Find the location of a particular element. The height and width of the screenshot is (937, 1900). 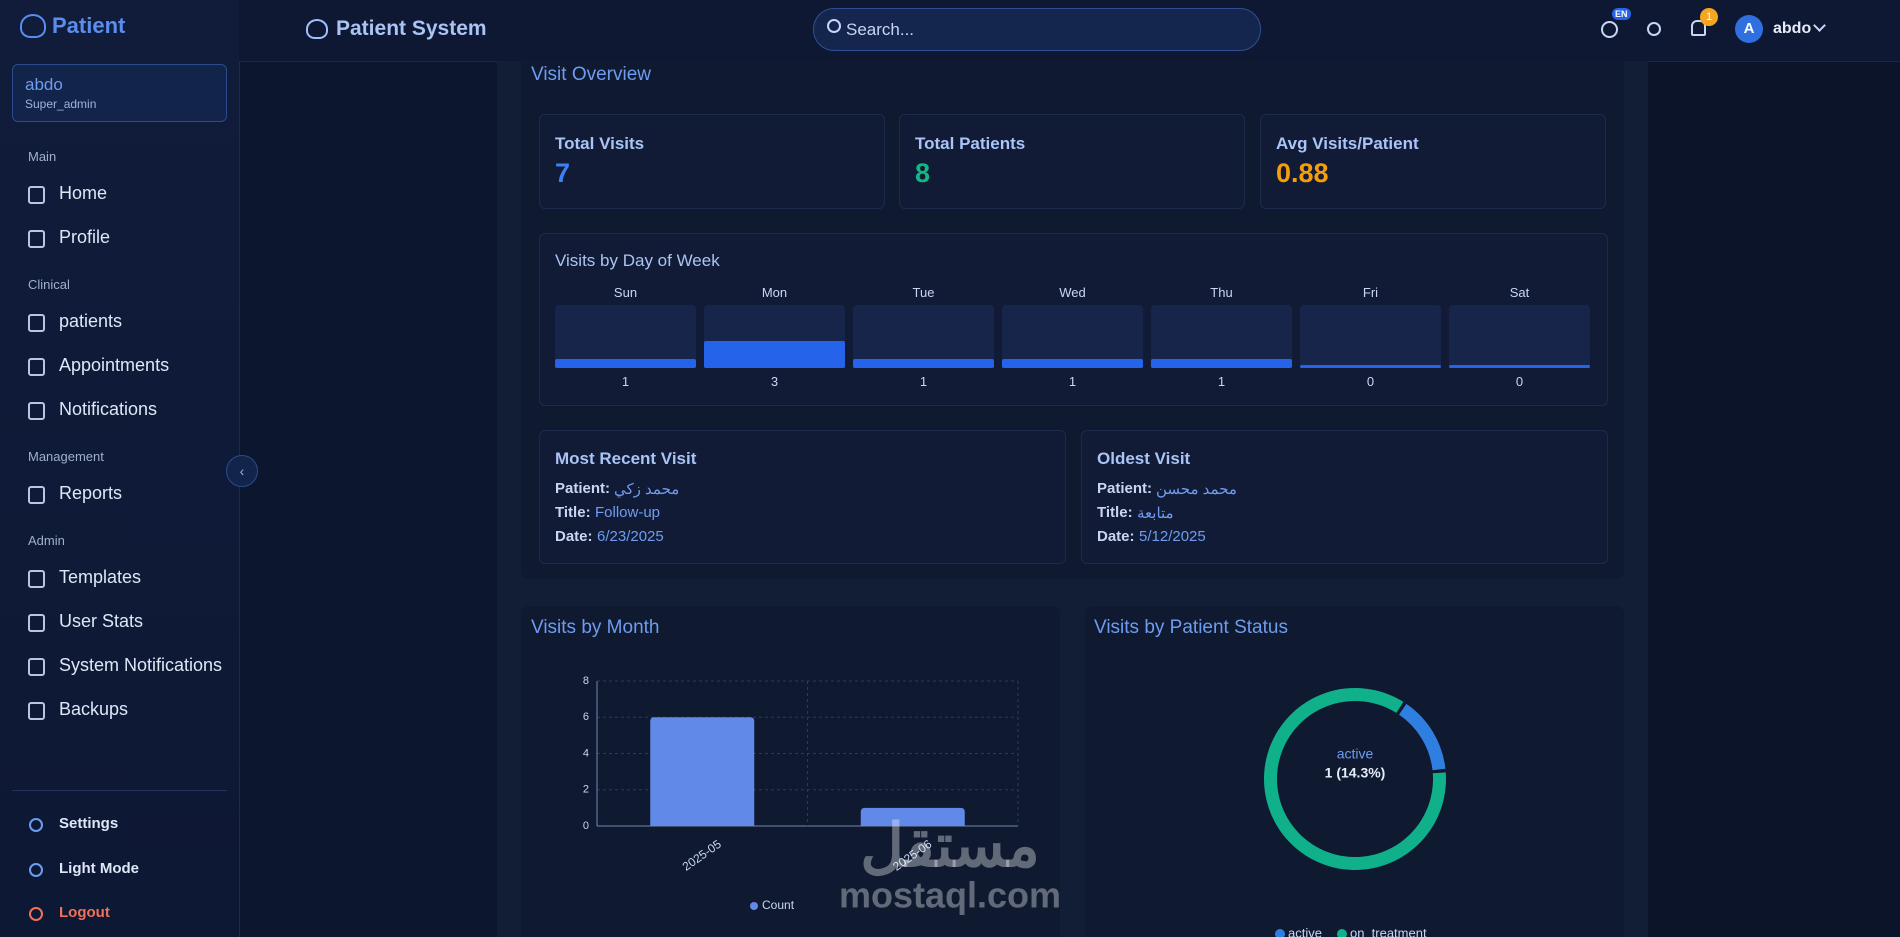

language-icon is located at coordinates (1609, 29).